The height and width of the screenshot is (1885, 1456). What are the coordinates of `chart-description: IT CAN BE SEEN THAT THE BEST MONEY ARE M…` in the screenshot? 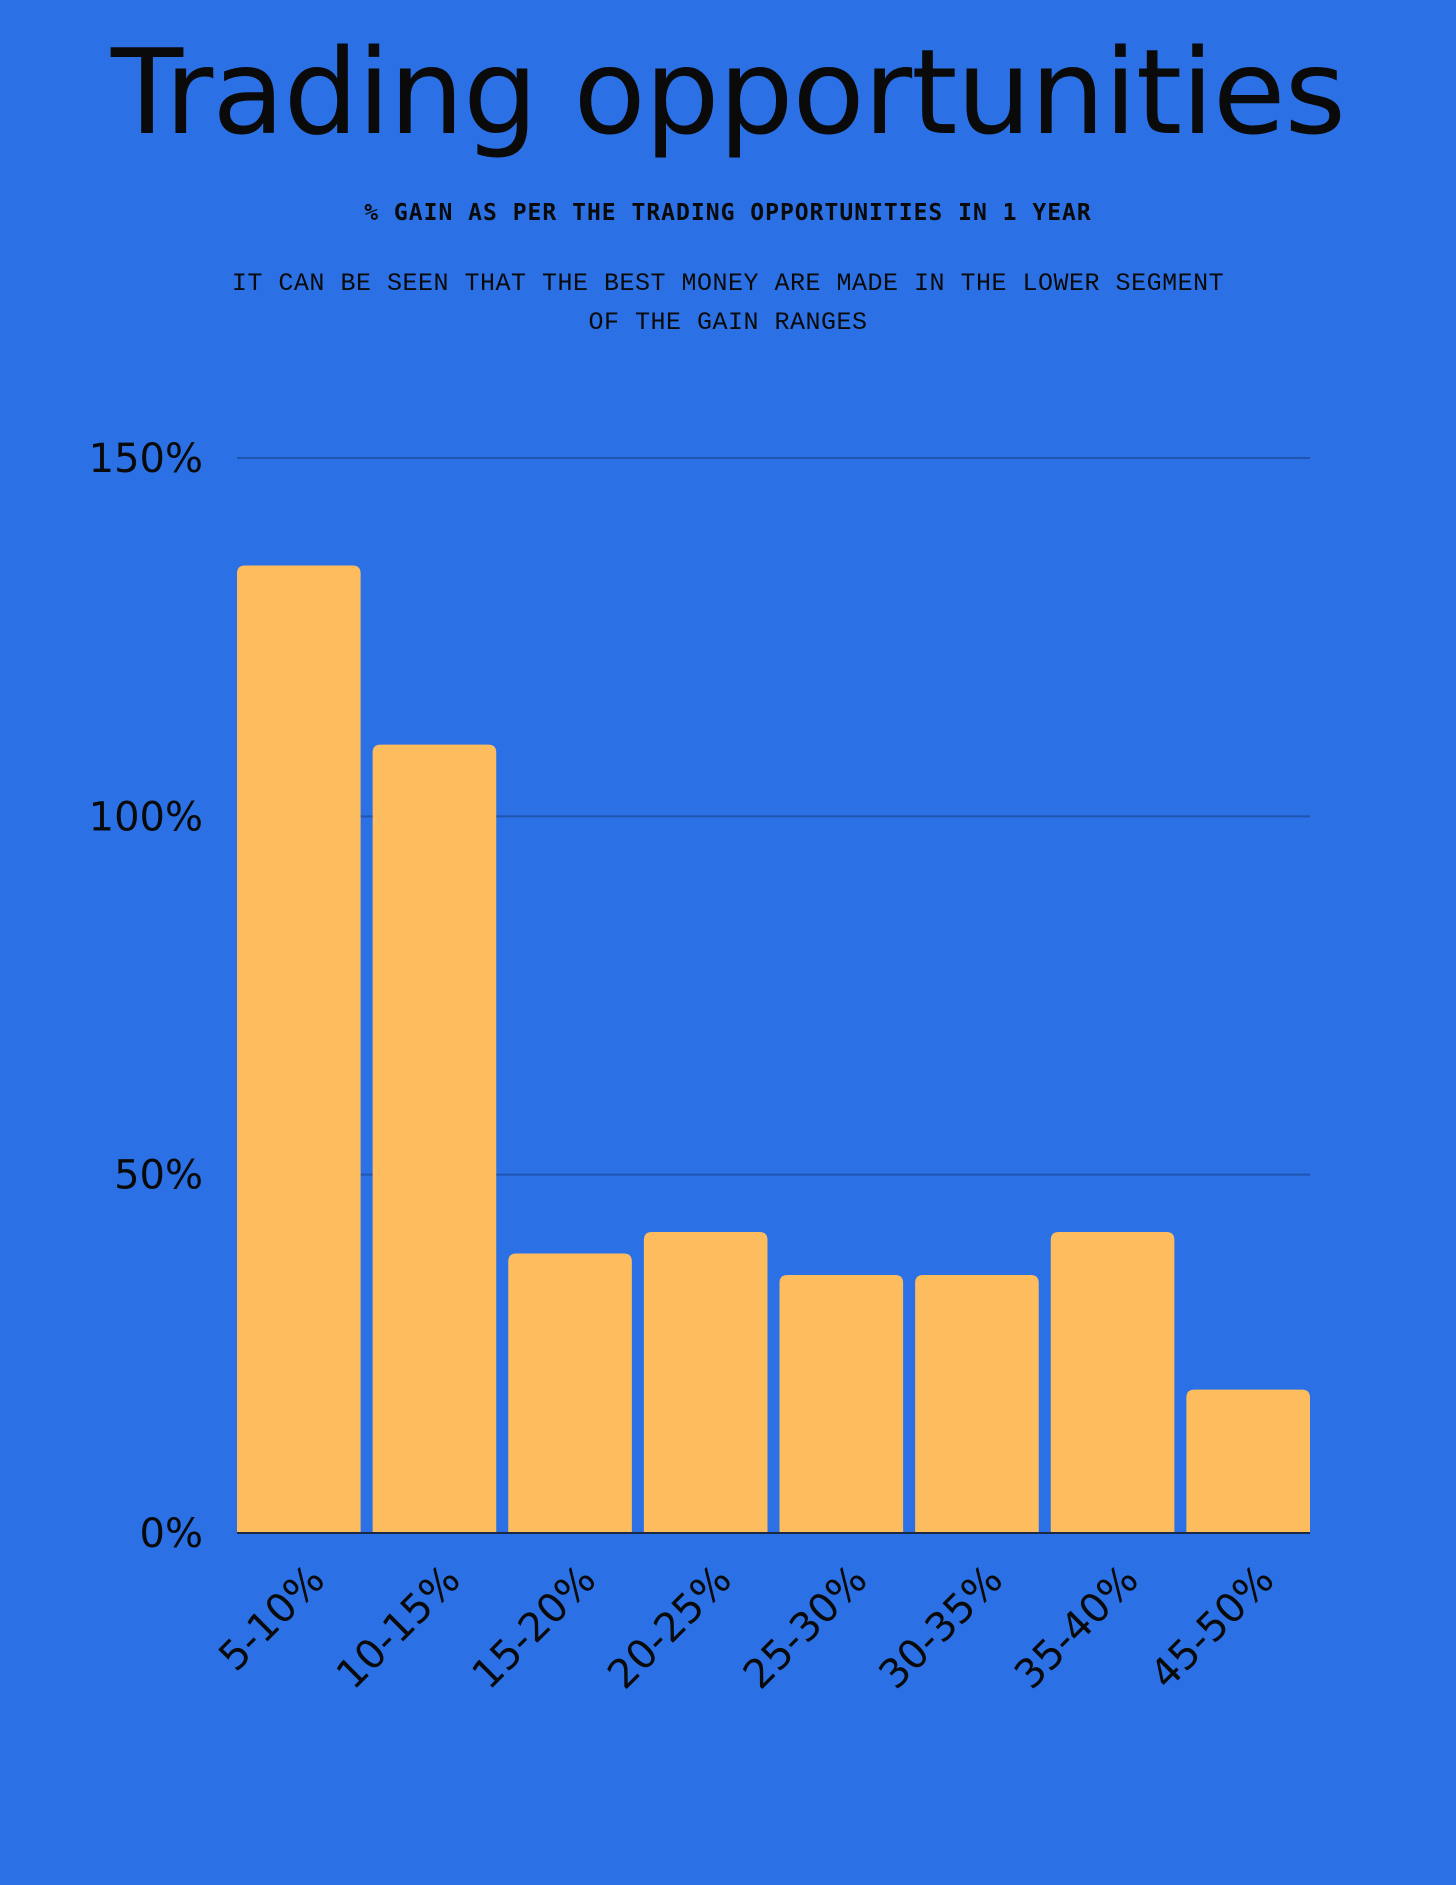 It's located at (728, 303).